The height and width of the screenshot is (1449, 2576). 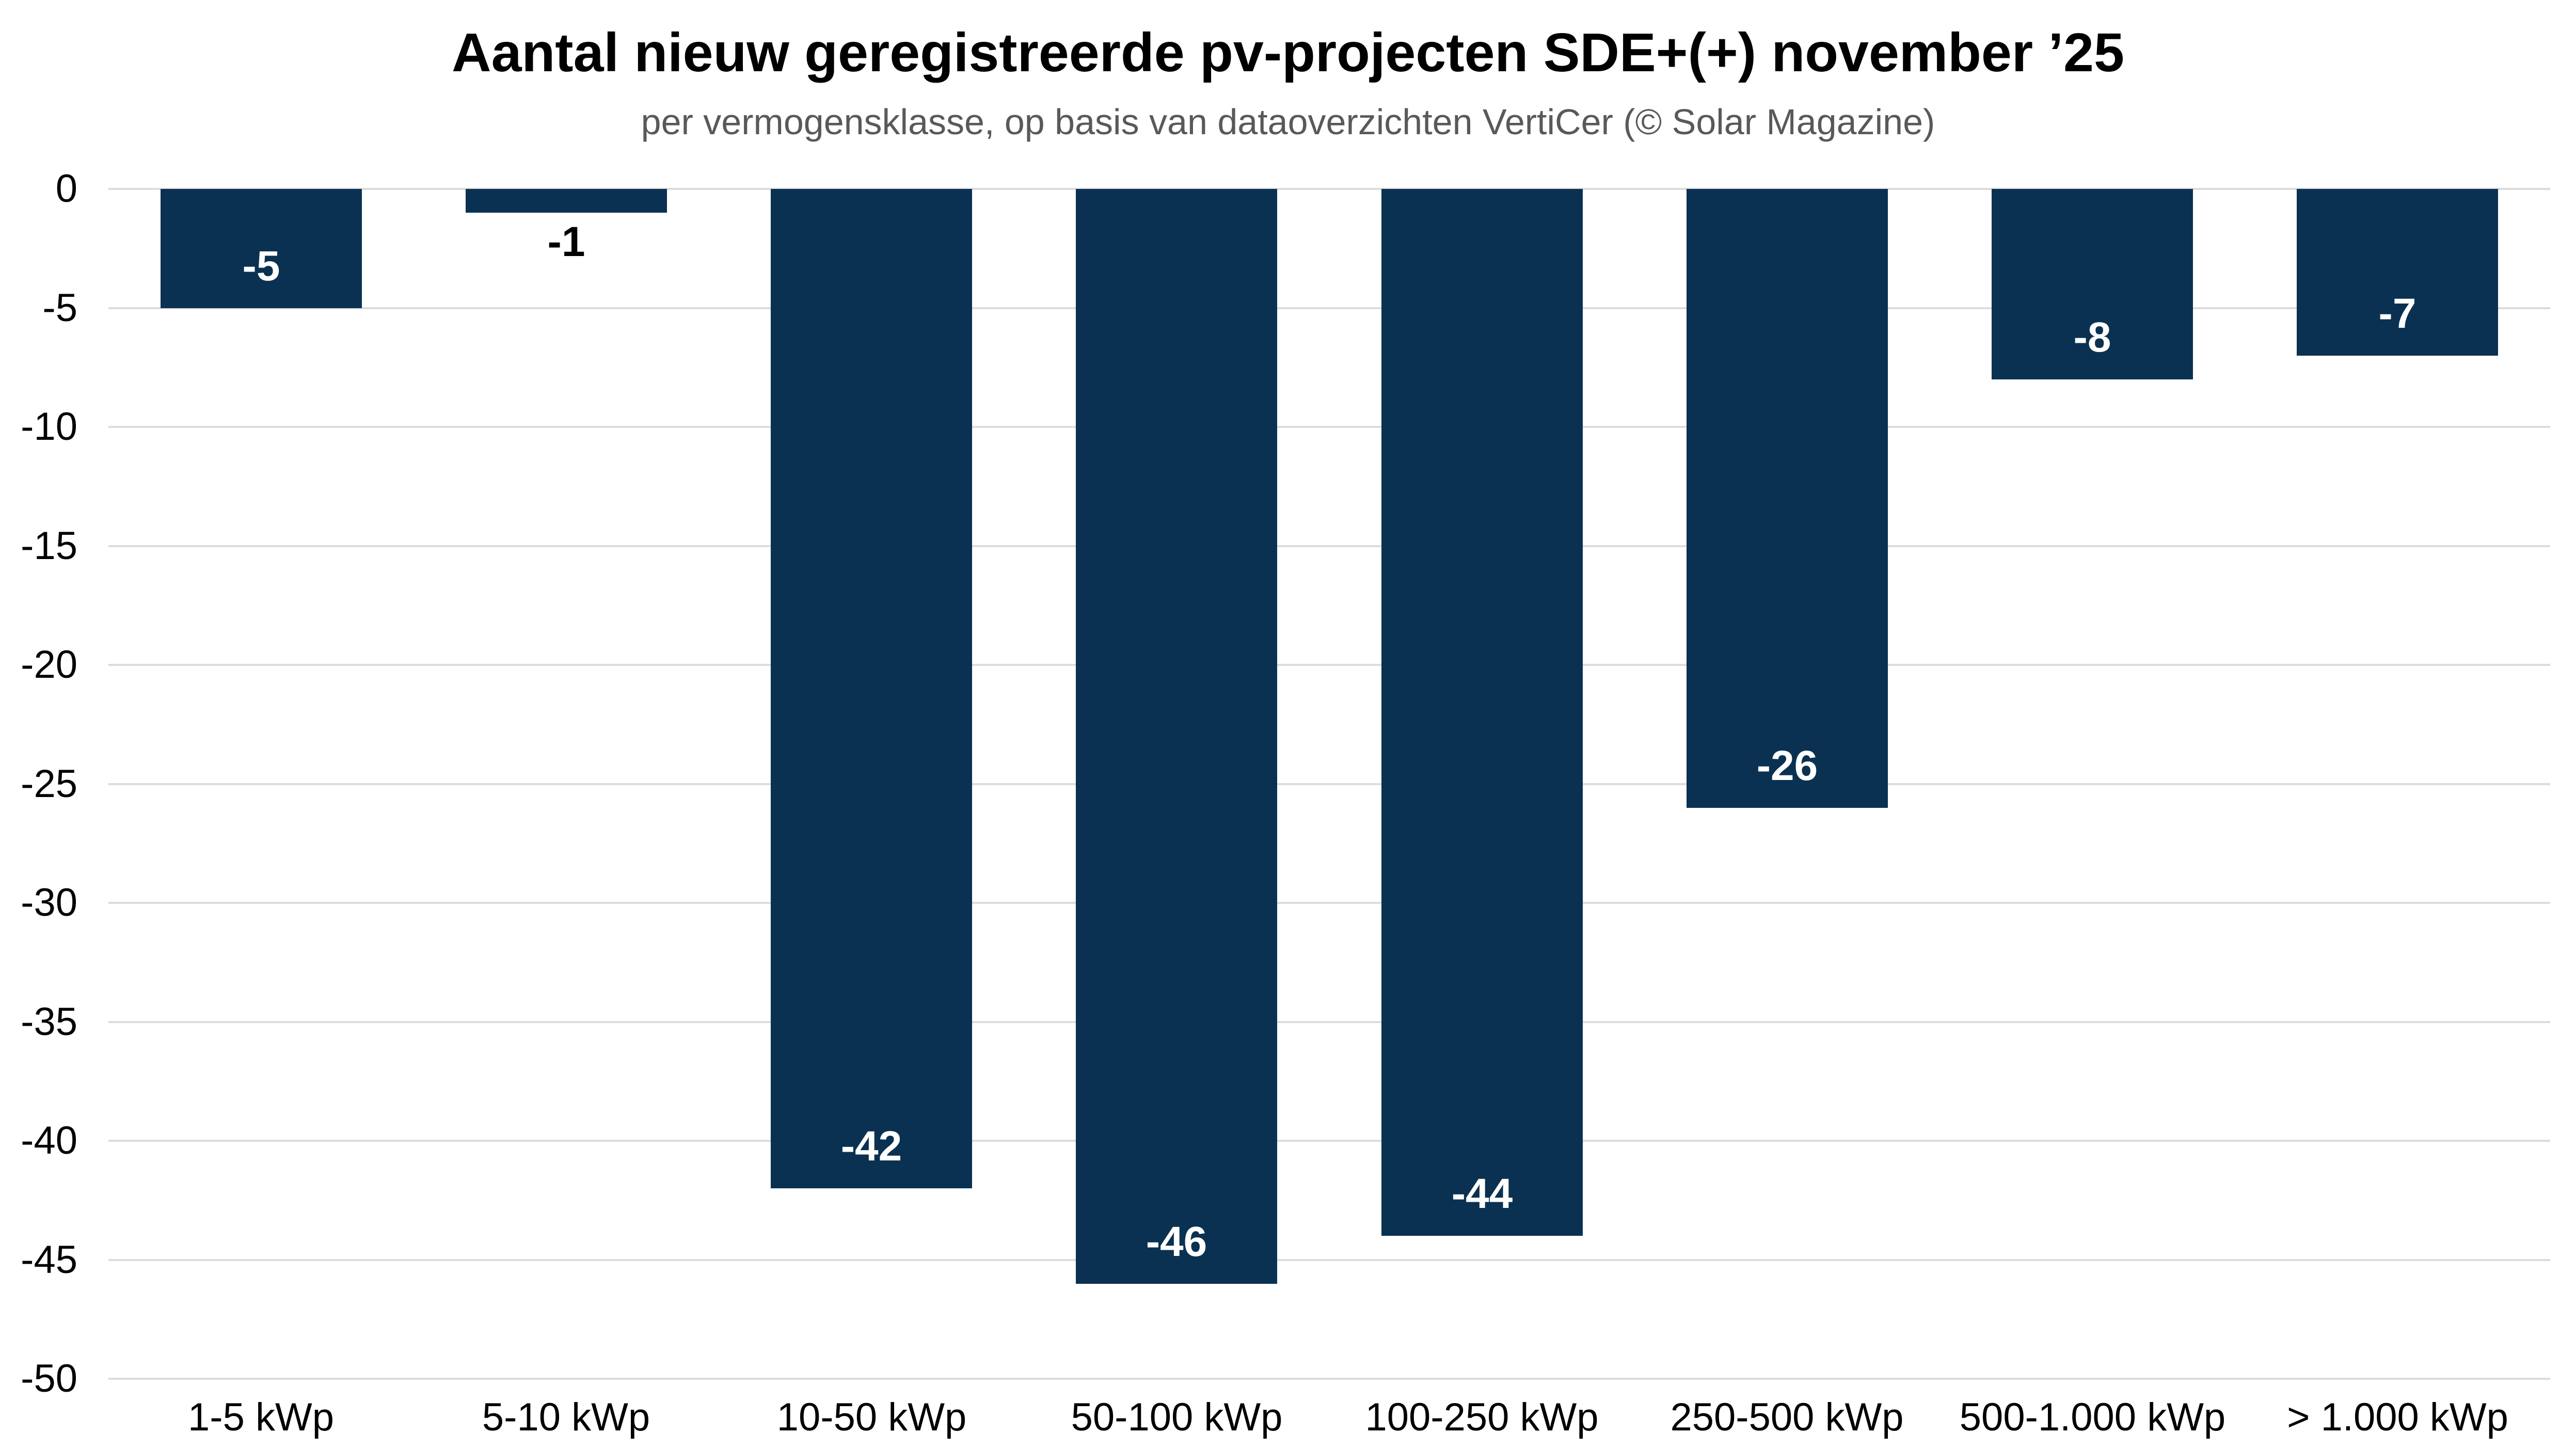 I want to click on x-axis-category-label: 10-50 kWp, so click(x=871, y=1417).